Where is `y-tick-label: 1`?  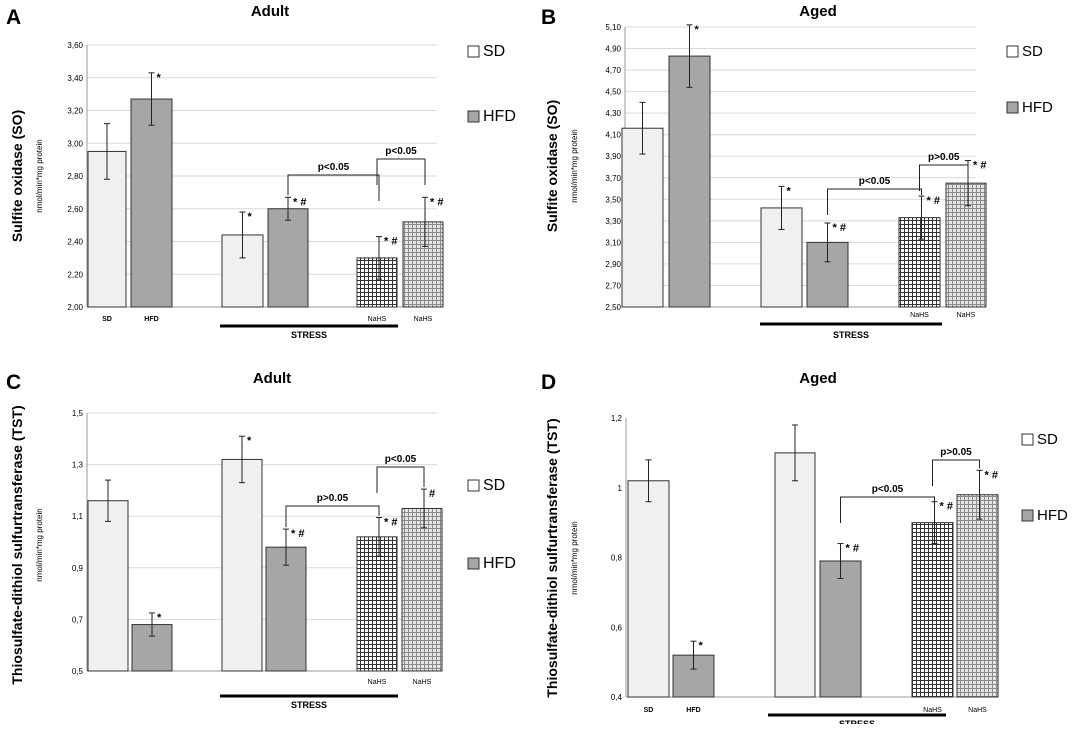 y-tick-label: 1 is located at coordinates (620, 488).